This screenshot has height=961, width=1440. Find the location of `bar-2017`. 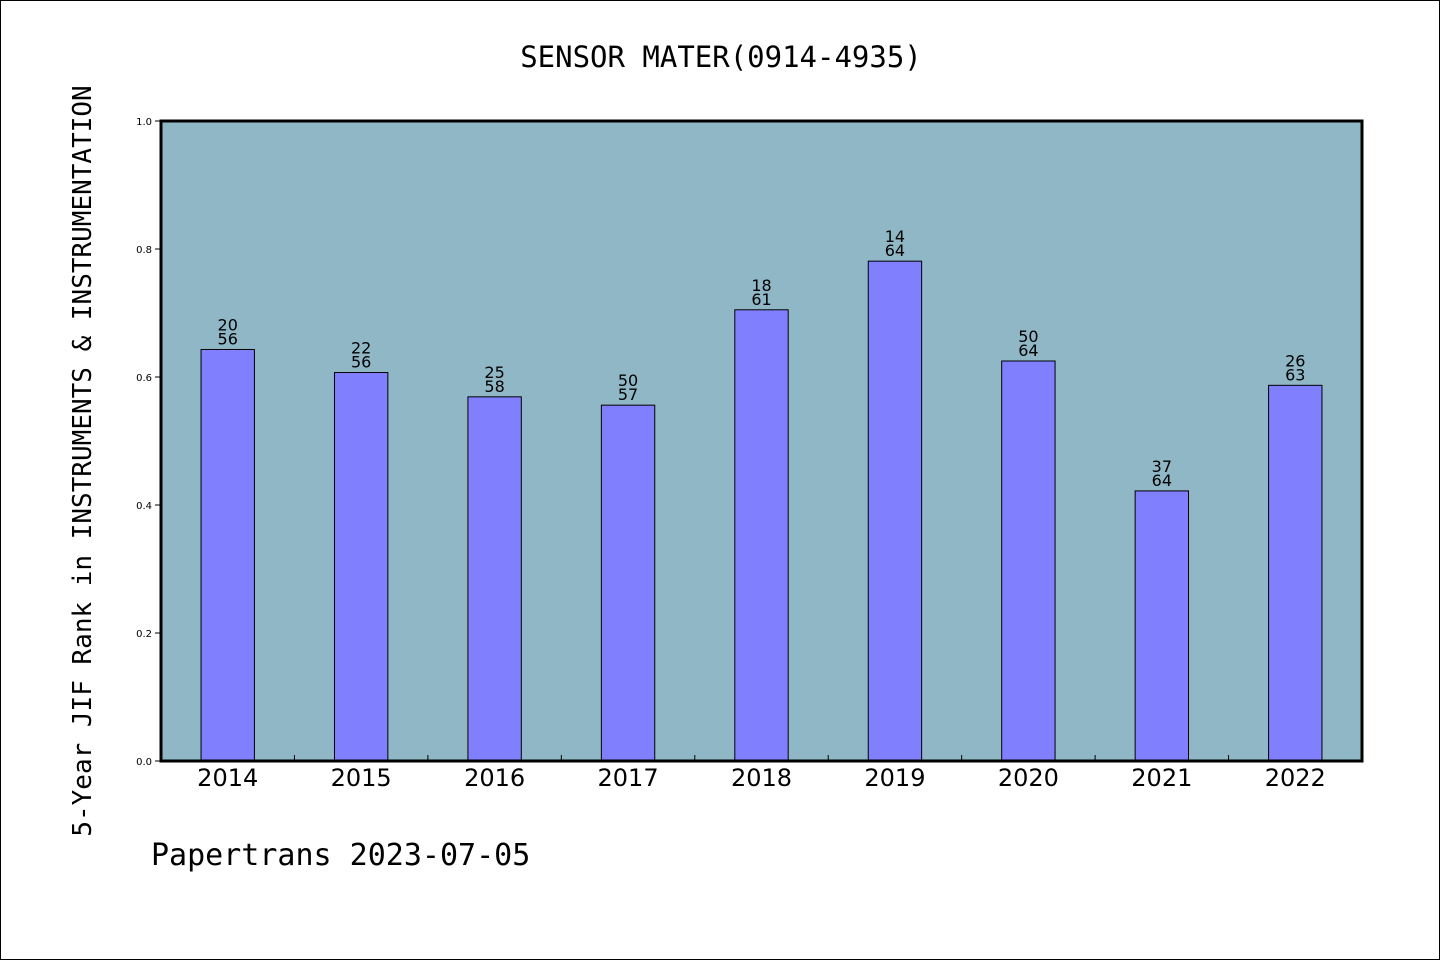

bar-2017 is located at coordinates (628, 583).